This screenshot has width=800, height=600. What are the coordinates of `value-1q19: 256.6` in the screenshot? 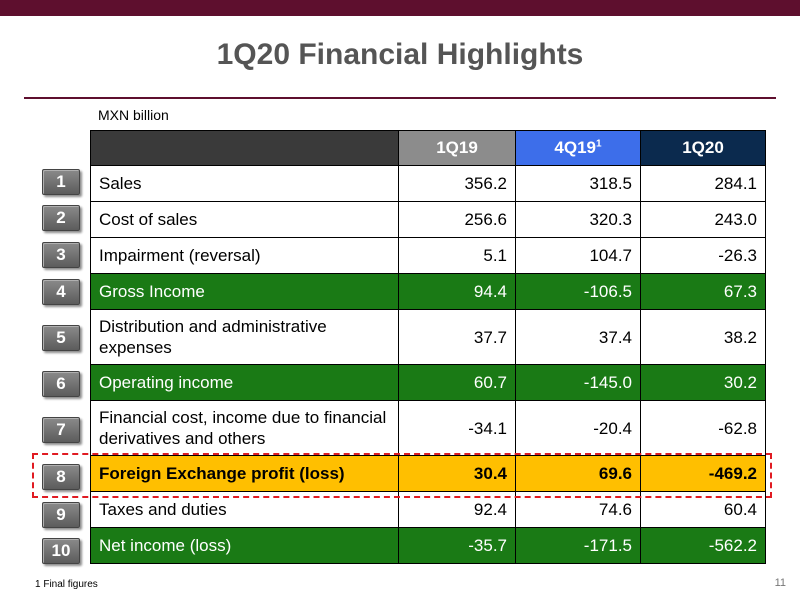 It's located at (457, 219).